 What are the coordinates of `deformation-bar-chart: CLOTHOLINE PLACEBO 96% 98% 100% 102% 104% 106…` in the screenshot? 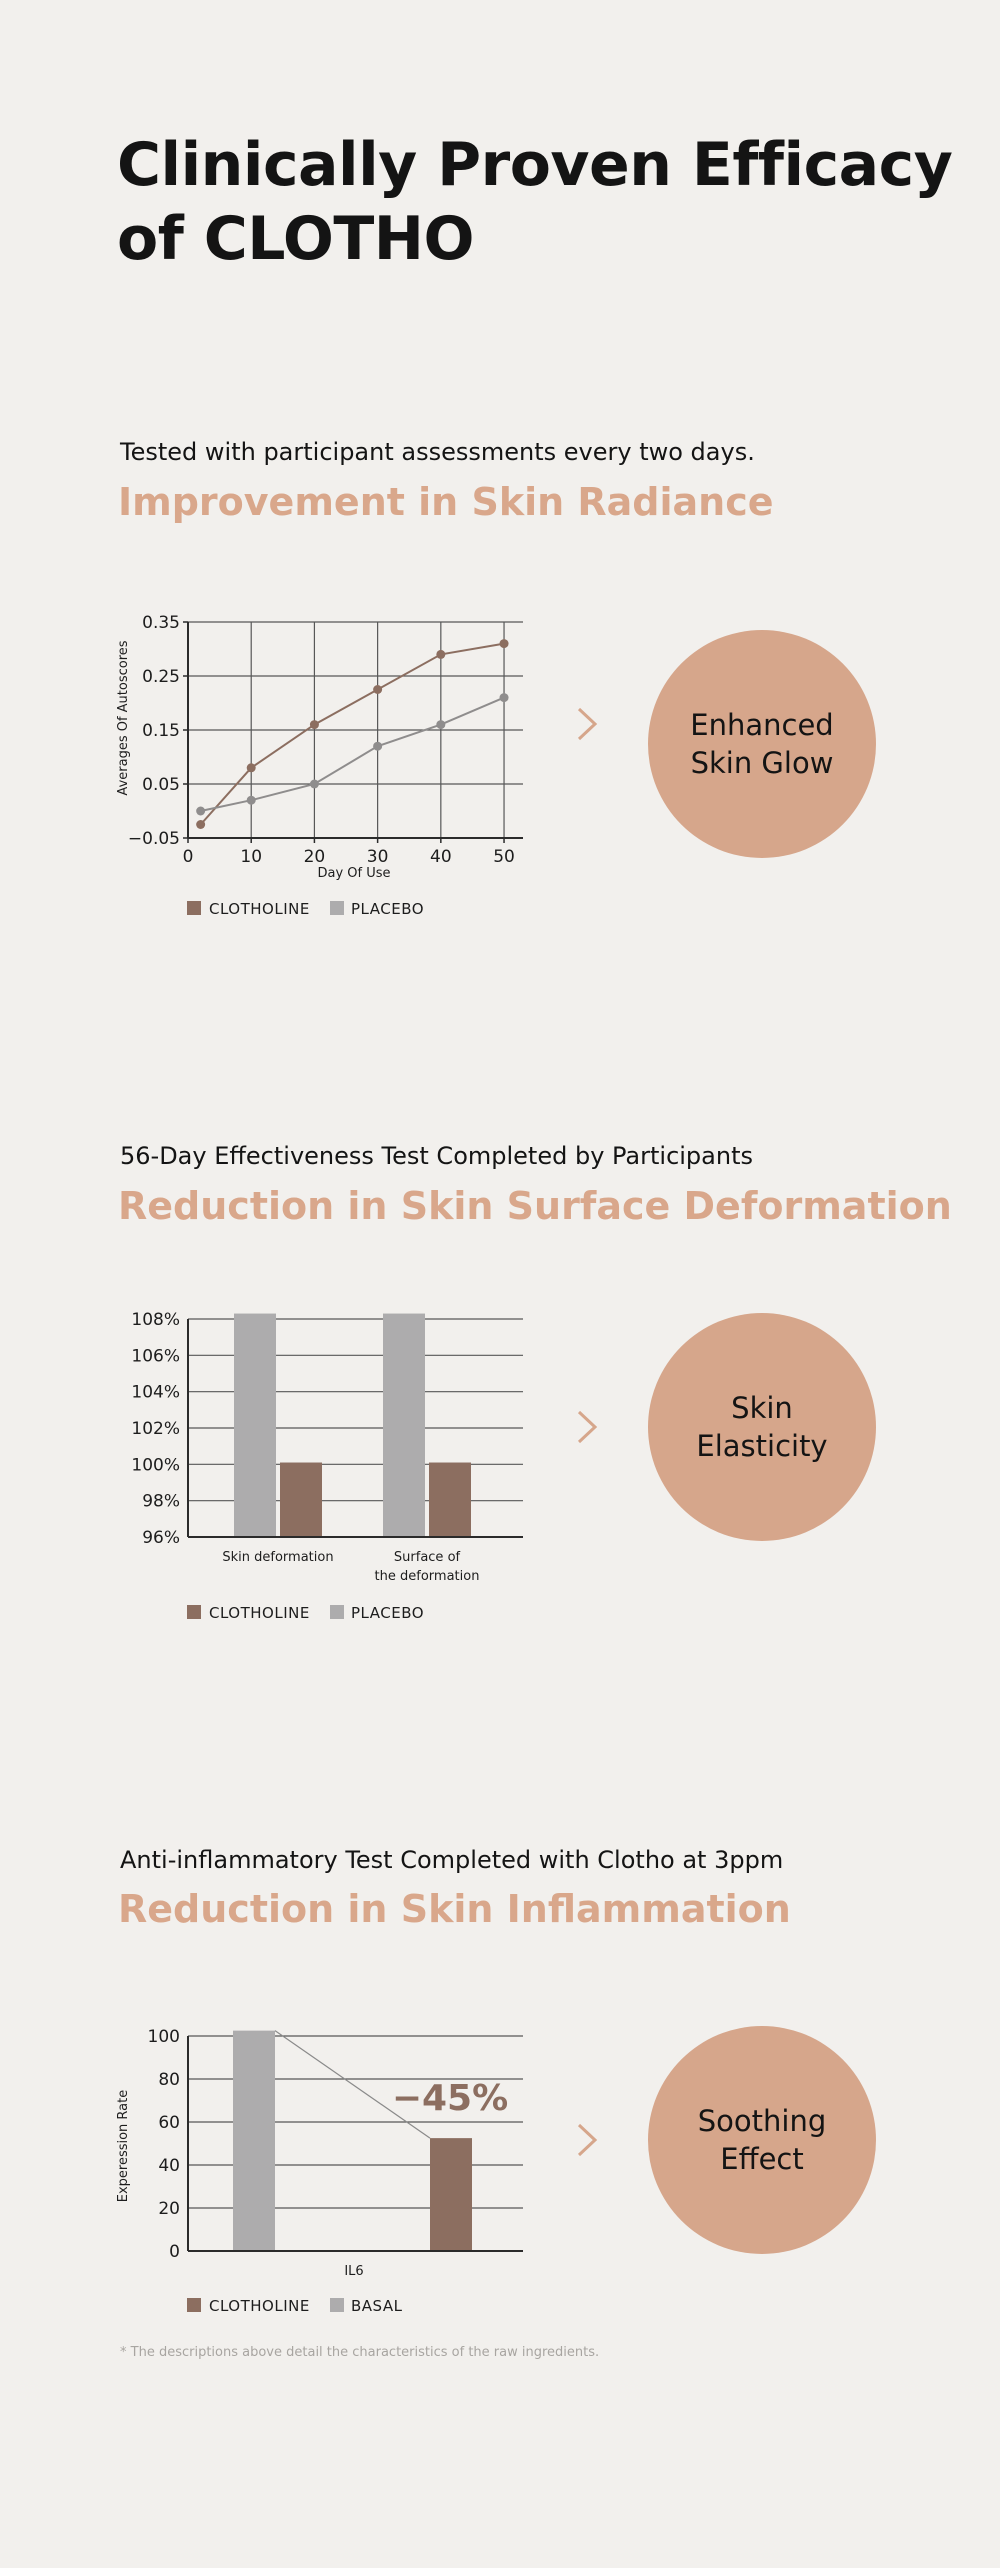 It's located at (327, 1466).